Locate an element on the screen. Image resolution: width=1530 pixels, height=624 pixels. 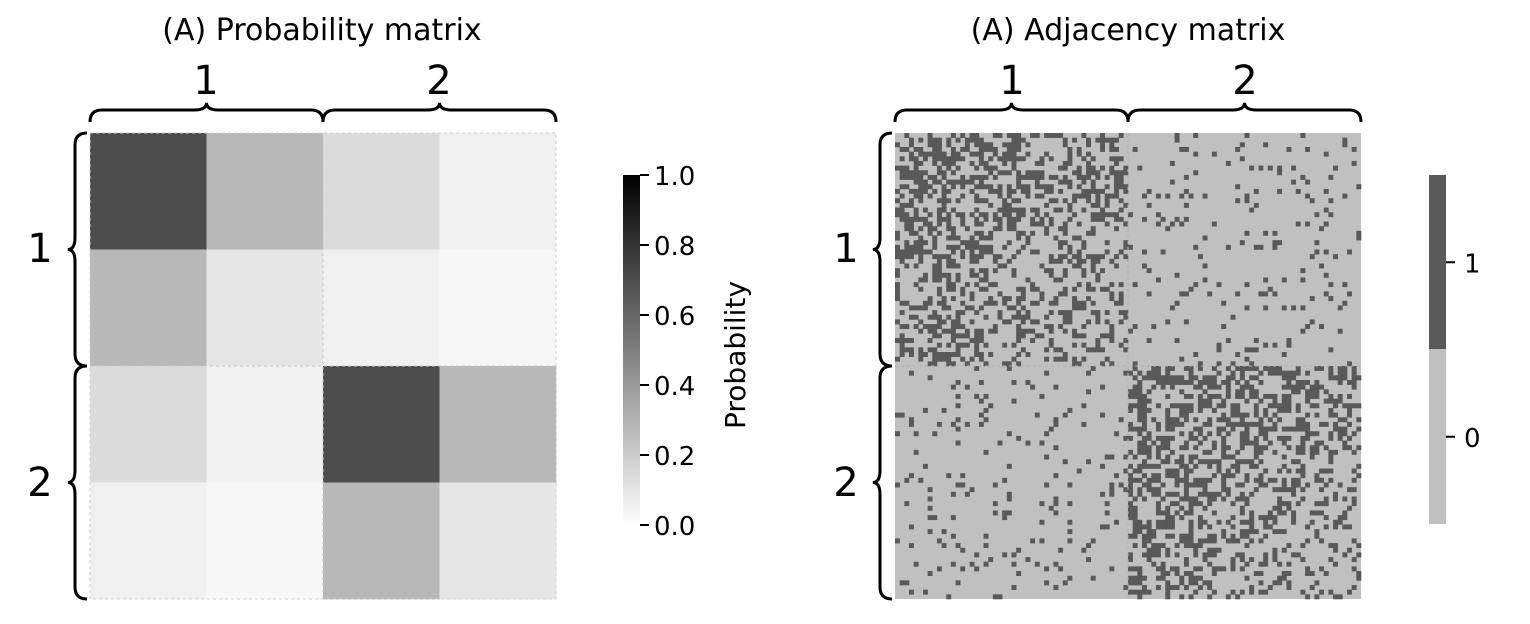
probability-colorbar is located at coordinates (631, 350).